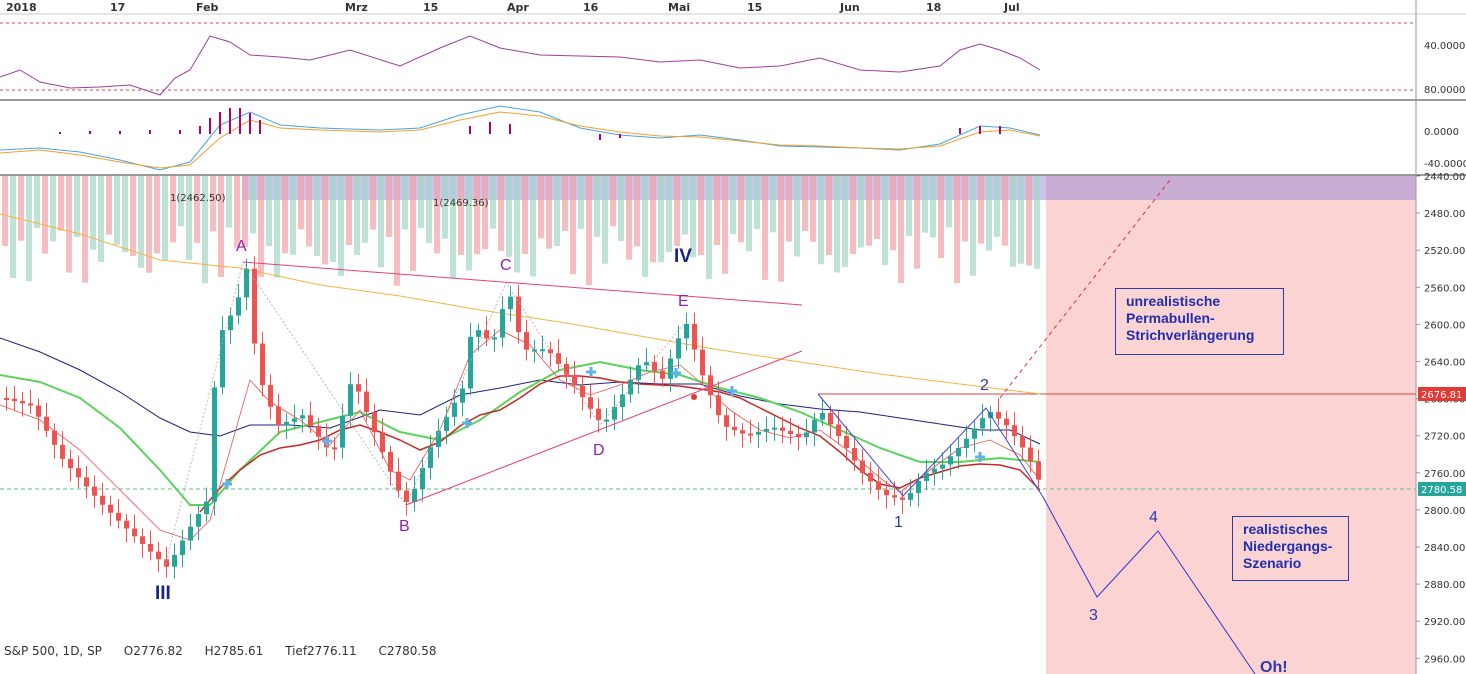 The height and width of the screenshot is (674, 1466). Describe the element at coordinates (1442, 489) in the screenshot. I see `last-marker-bg` at that location.